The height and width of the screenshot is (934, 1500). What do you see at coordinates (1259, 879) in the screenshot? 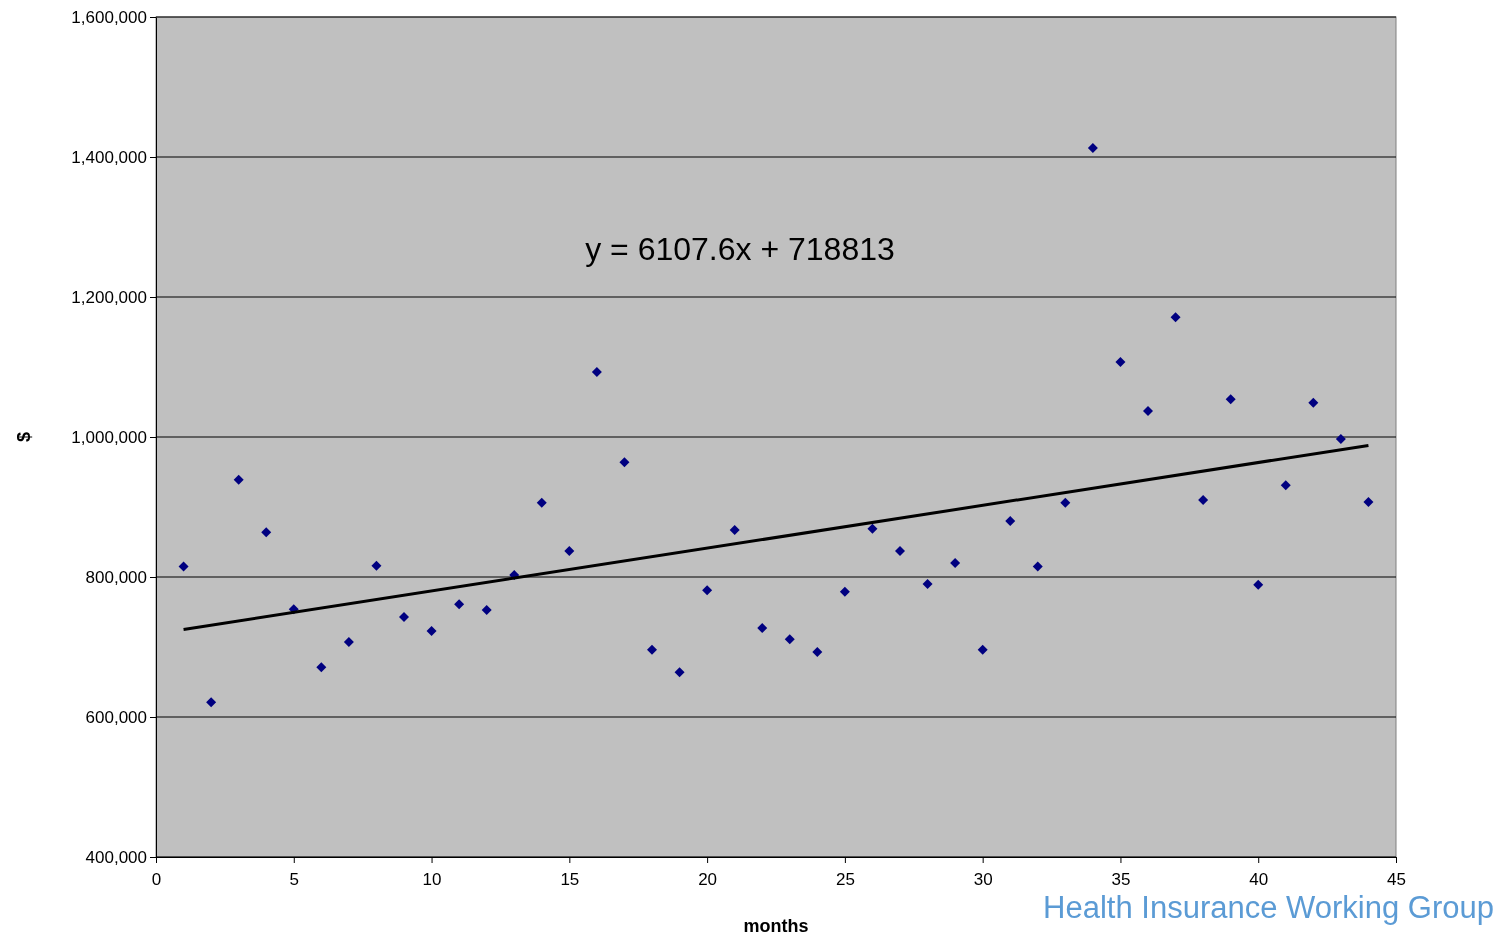
I see `x-tick-label: 40` at bounding box center [1259, 879].